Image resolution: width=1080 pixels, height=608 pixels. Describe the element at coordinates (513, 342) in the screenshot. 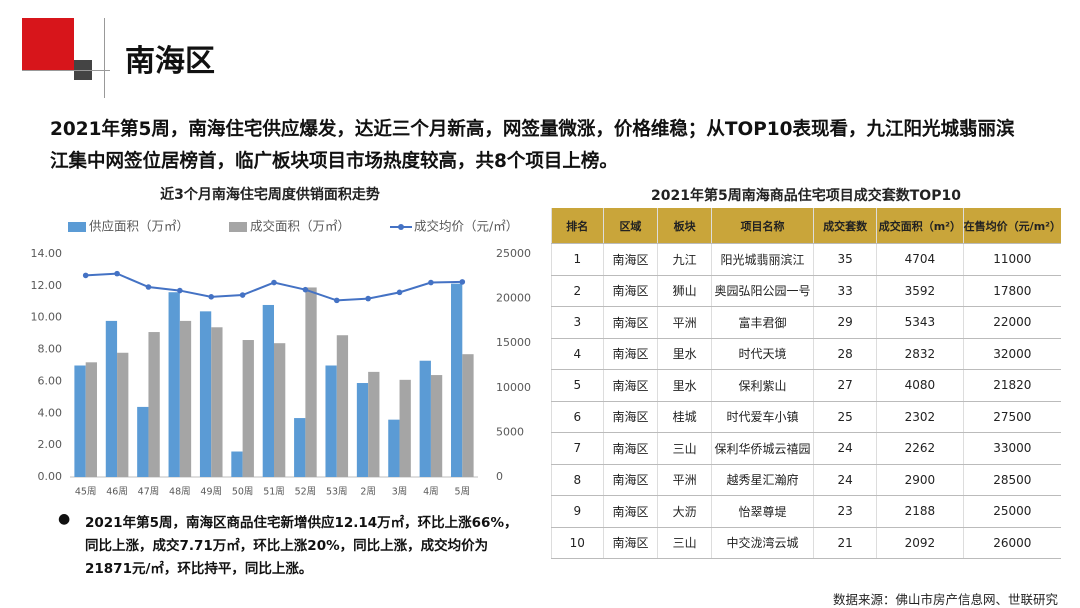

I see `y2-tick-label: 15000` at that location.